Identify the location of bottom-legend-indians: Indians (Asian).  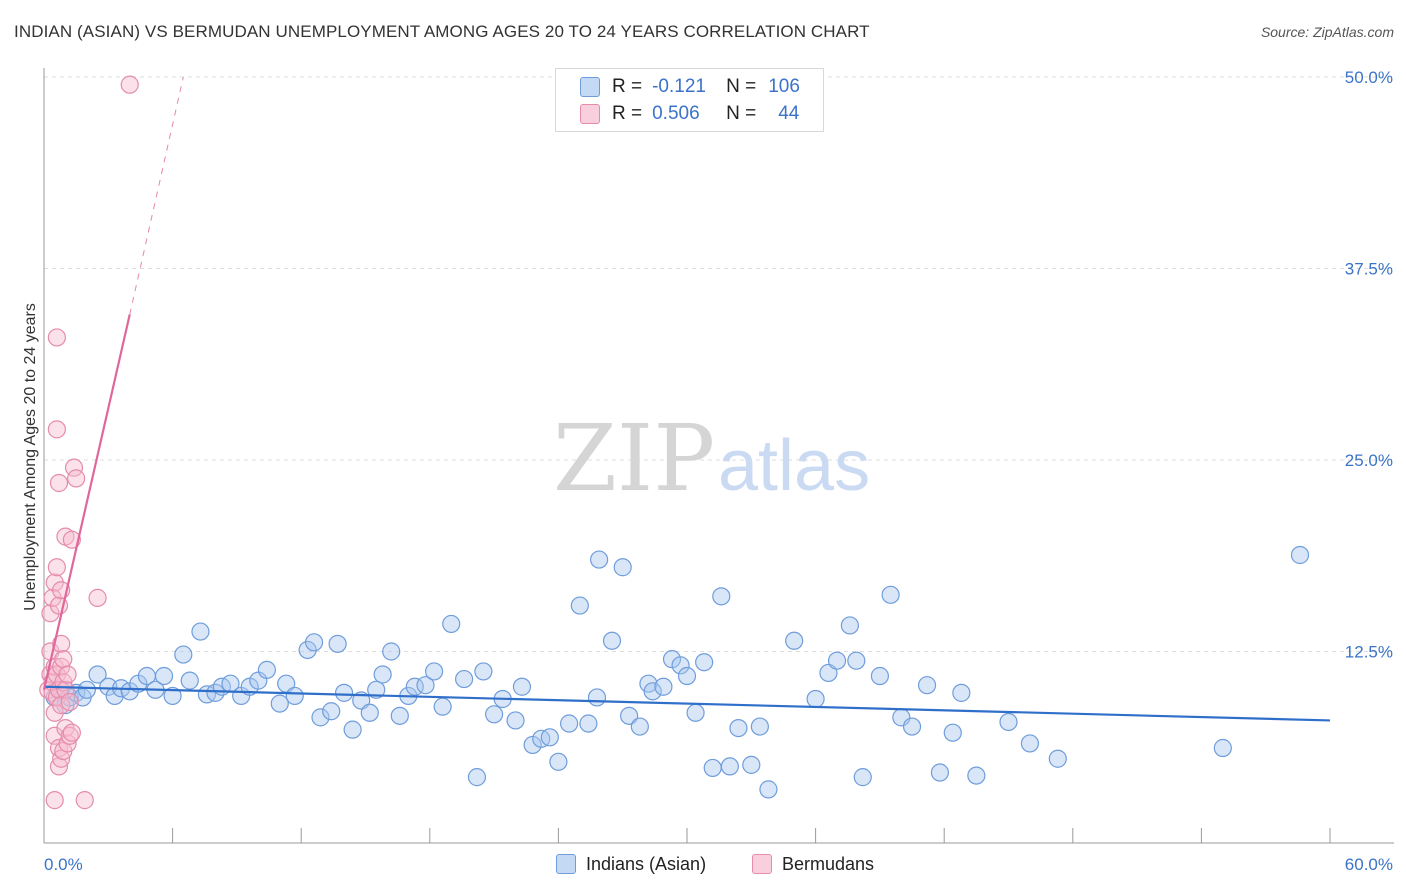
(631, 864).